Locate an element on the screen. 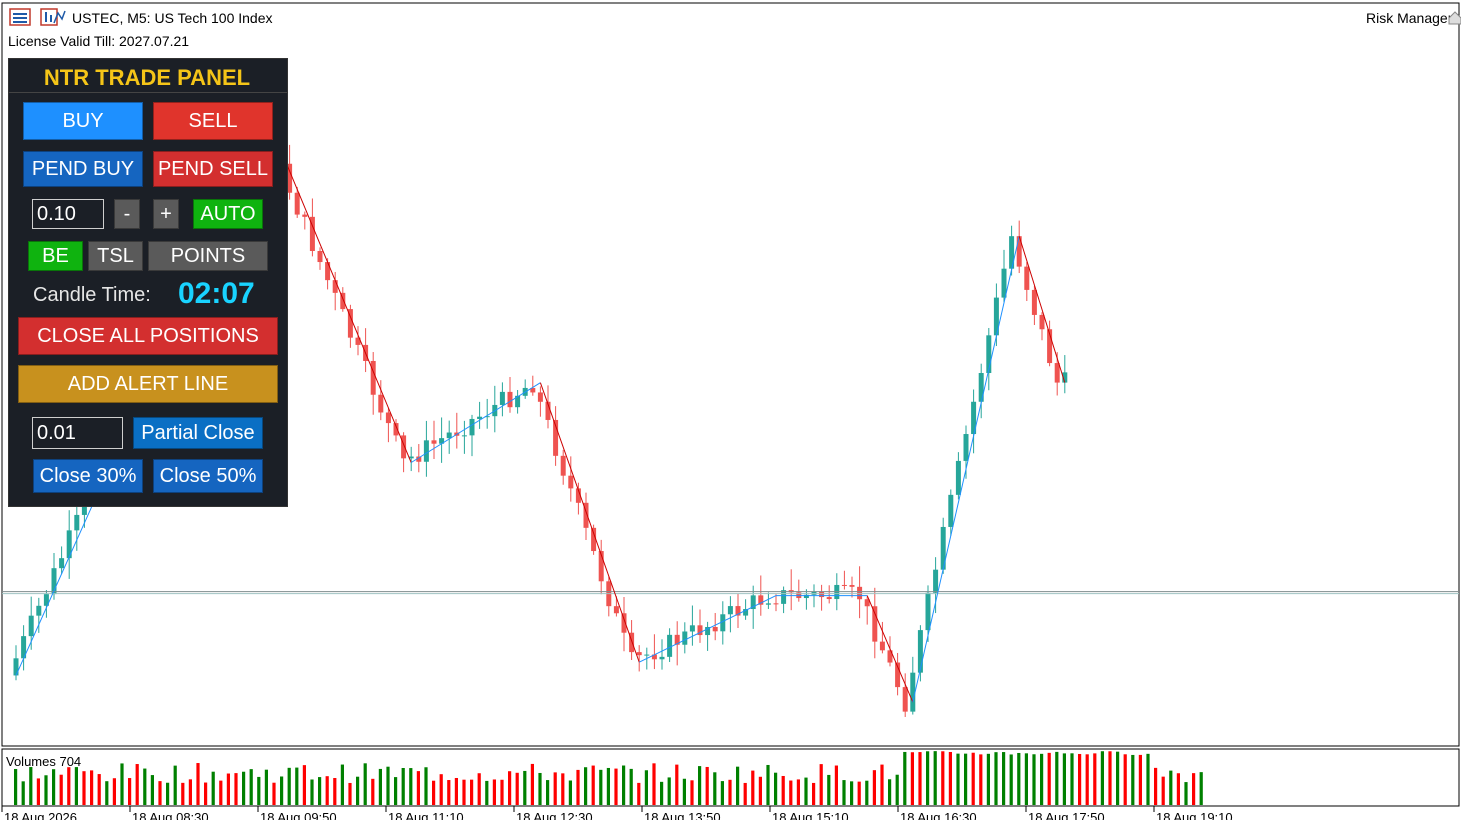  license-text: License Valid Till: 2027.07.21 is located at coordinates (99, 41).